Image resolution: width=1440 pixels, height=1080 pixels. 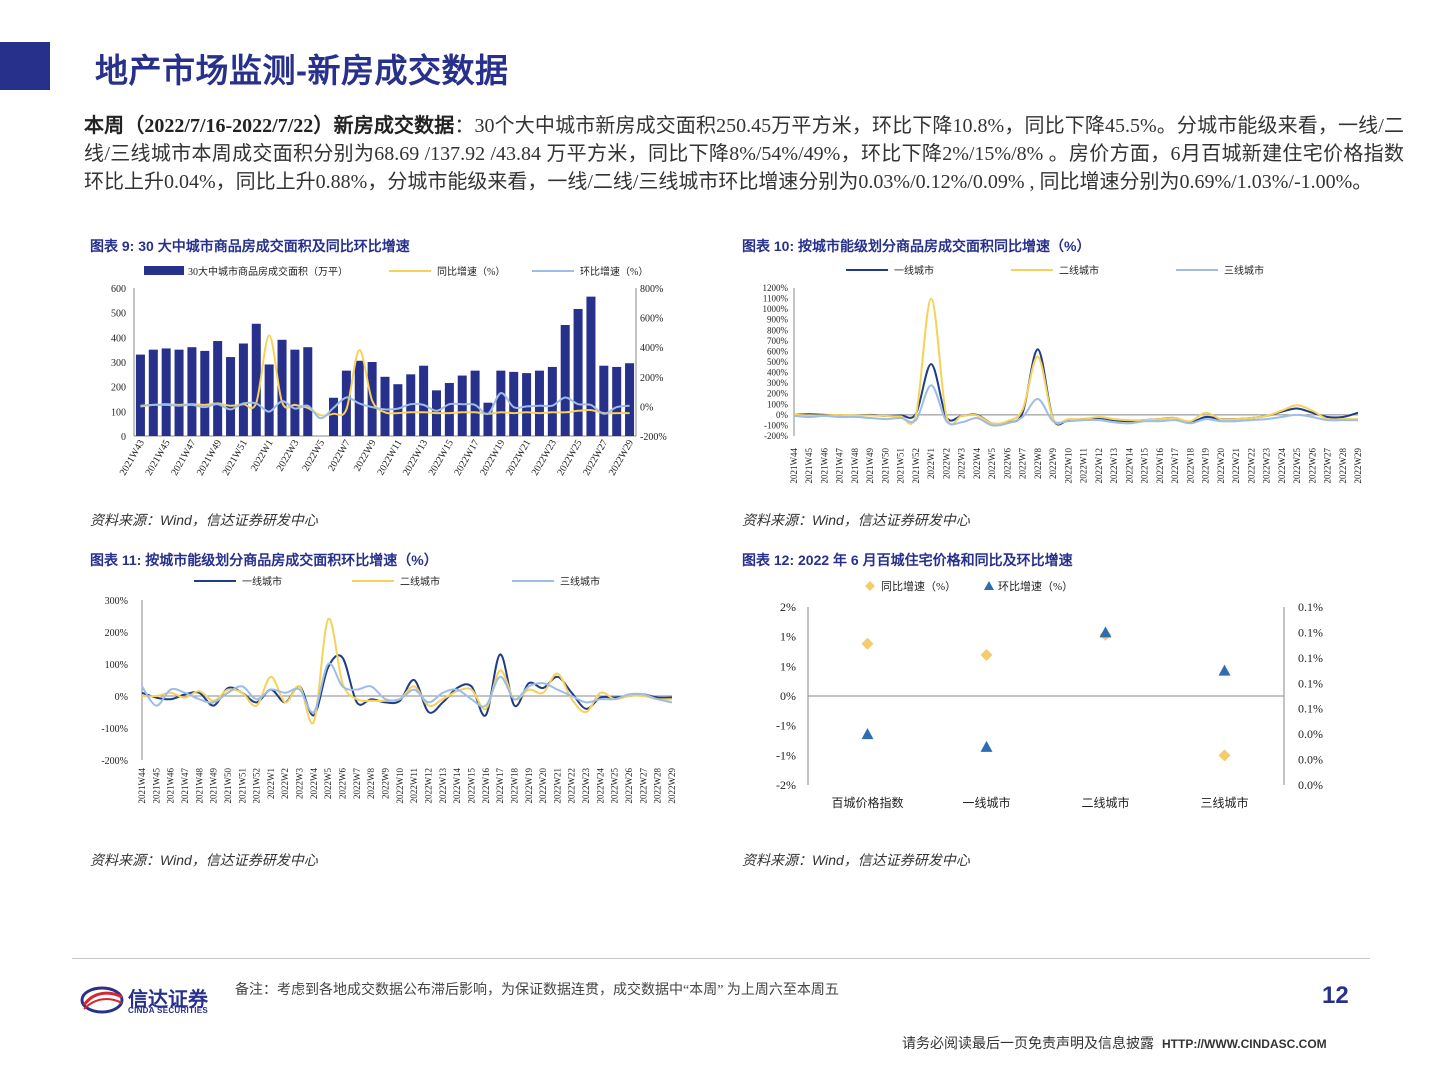 What do you see at coordinates (794, 466) in the screenshot?
I see `fig10-x-tick: 2021W44` at bounding box center [794, 466].